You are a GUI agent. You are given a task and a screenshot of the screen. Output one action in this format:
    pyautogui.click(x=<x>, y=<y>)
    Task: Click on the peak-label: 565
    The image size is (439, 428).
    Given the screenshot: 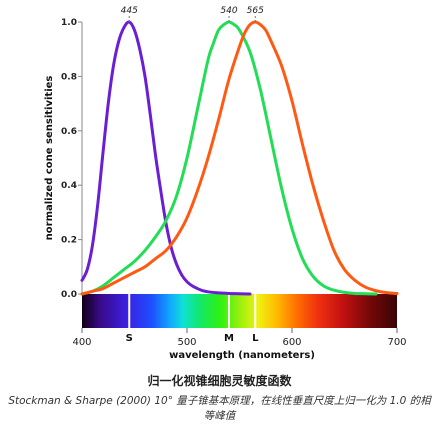 What is the action you would take?
    pyautogui.click(x=255, y=11)
    